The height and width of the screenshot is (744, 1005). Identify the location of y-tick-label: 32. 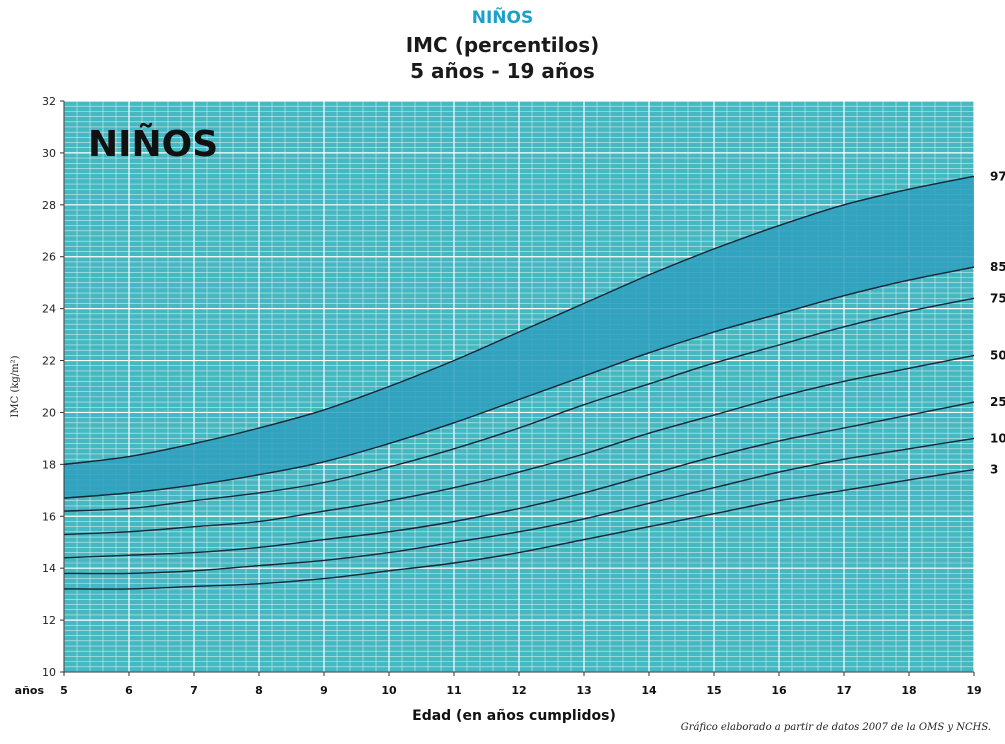
(49, 101).